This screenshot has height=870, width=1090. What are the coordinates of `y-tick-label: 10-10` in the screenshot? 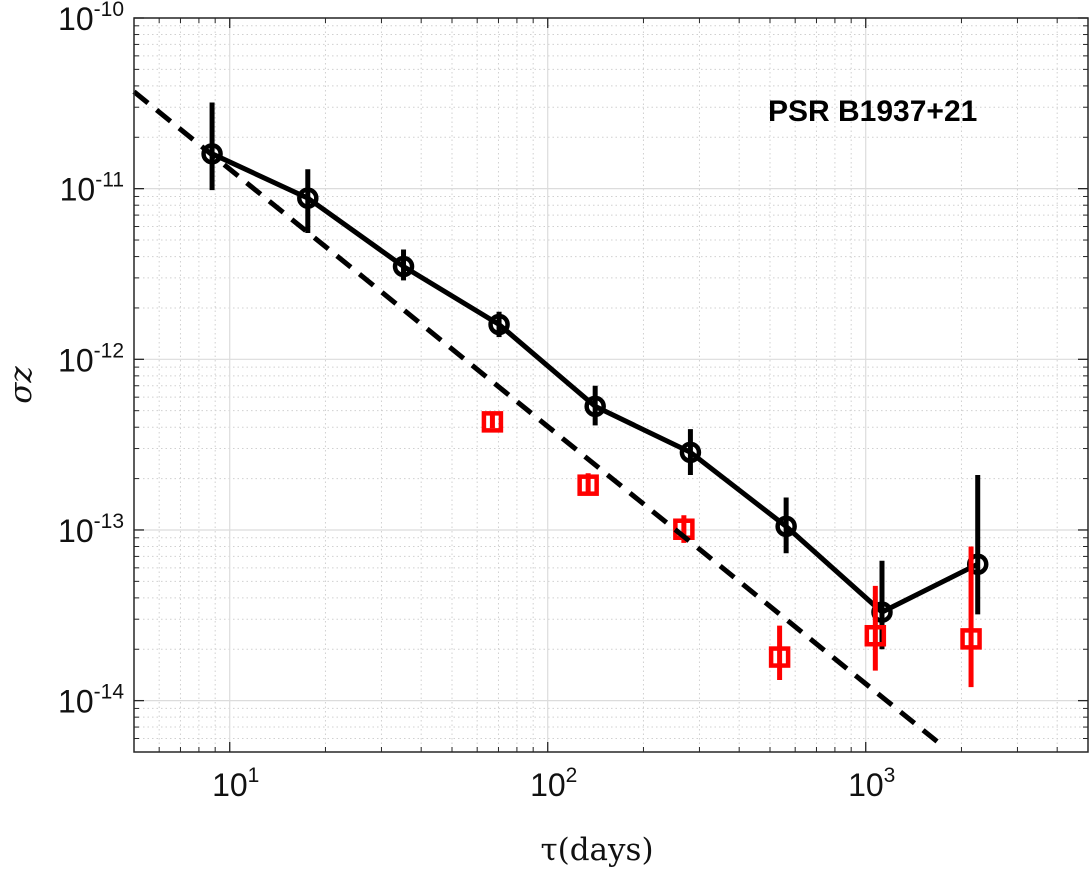 It's located at (91, 18).